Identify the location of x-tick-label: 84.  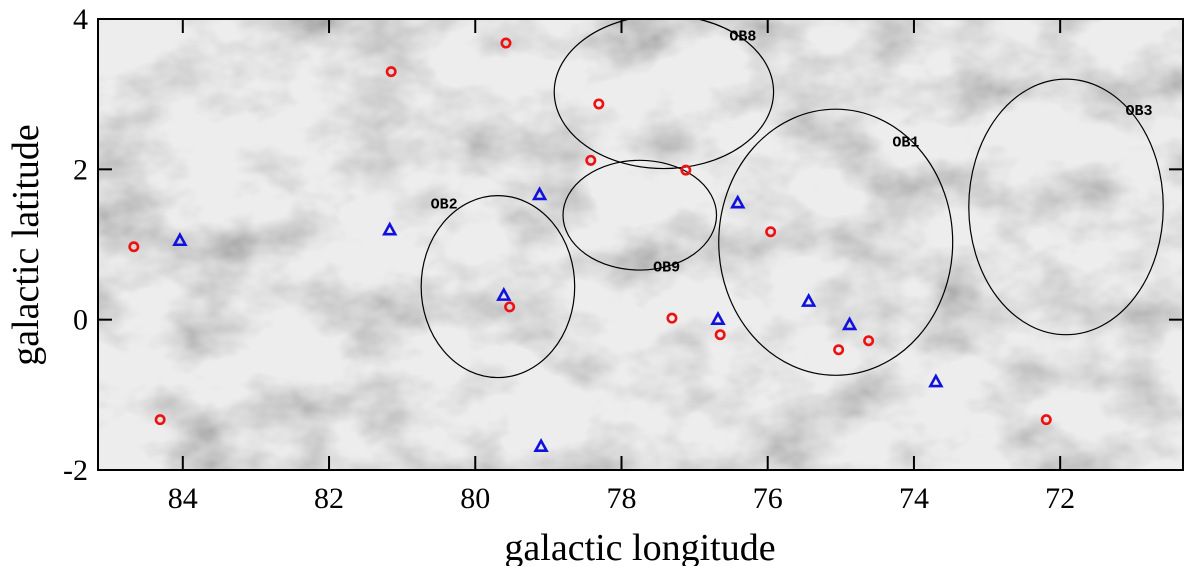
(183, 498).